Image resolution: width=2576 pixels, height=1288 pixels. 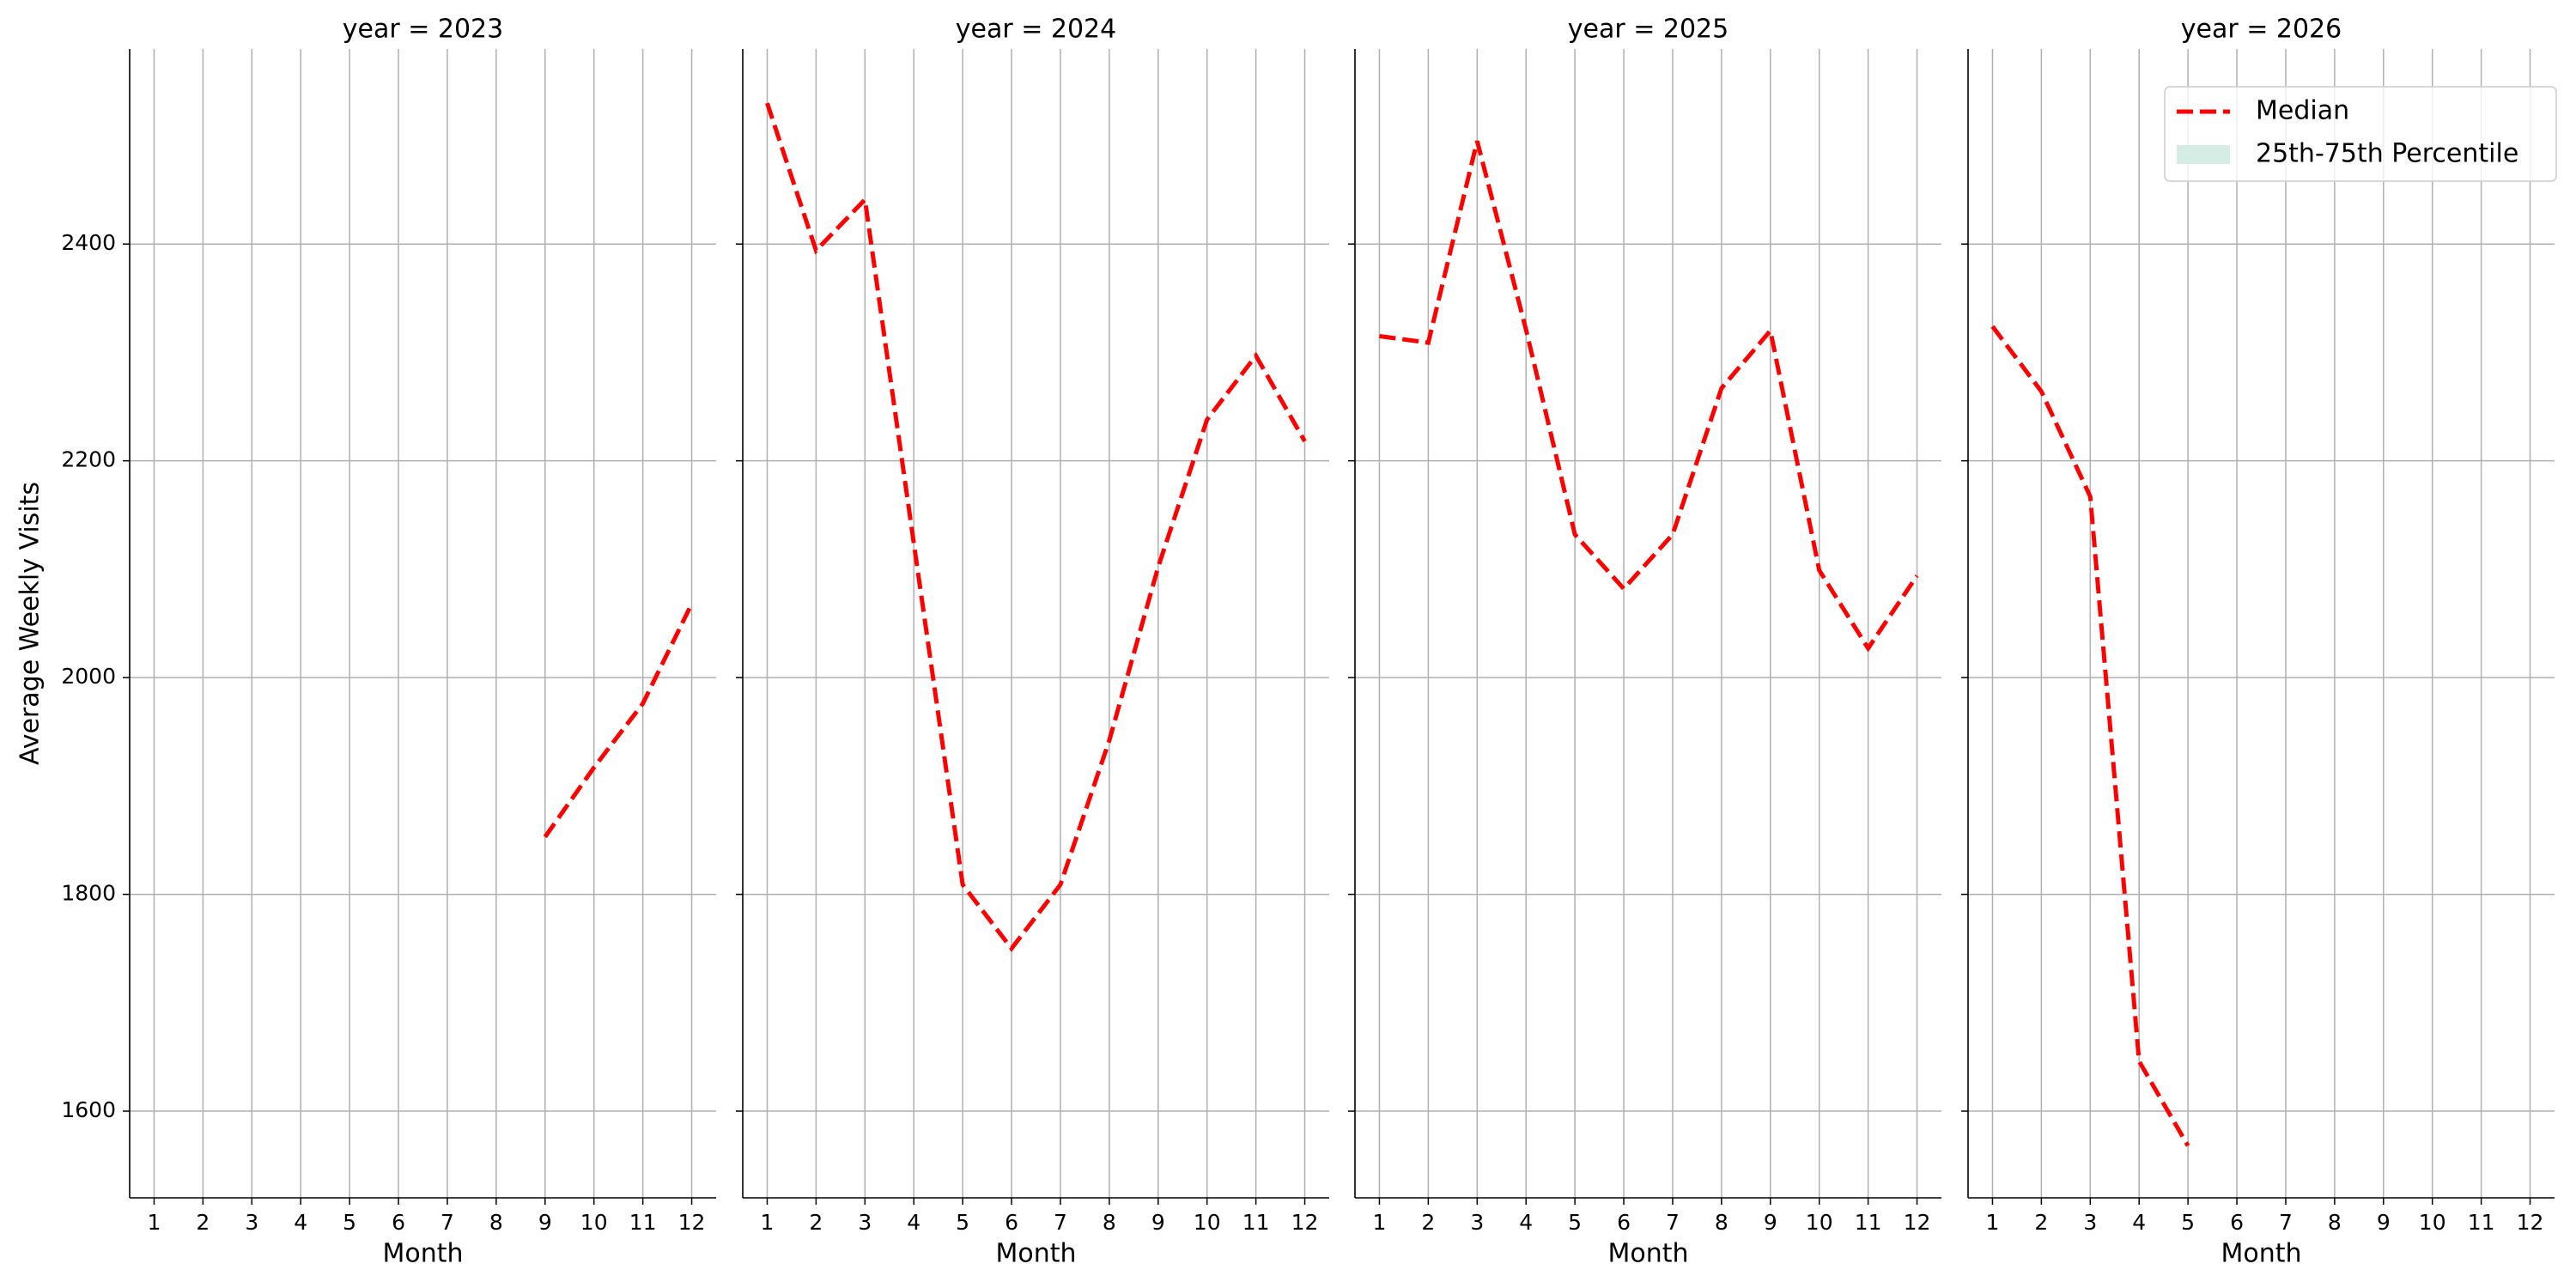 I want to click on y-tick-label: 2400, so click(x=88, y=242).